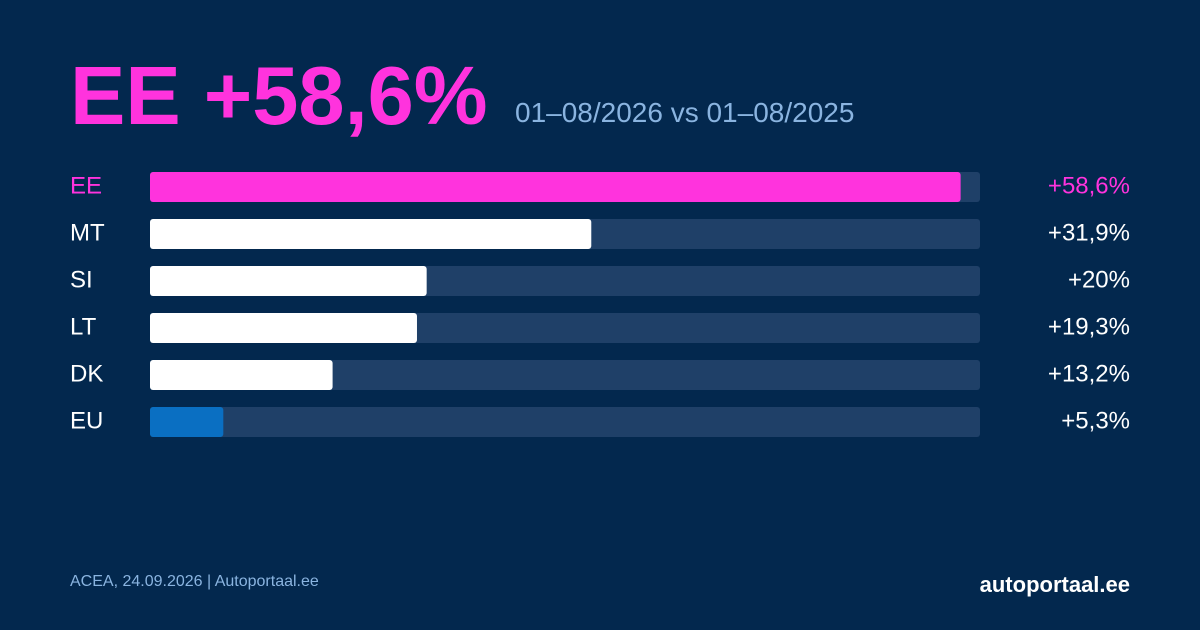 Image resolution: width=1200 pixels, height=630 pixels. I want to click on category-label: EU, so click(86, 420).